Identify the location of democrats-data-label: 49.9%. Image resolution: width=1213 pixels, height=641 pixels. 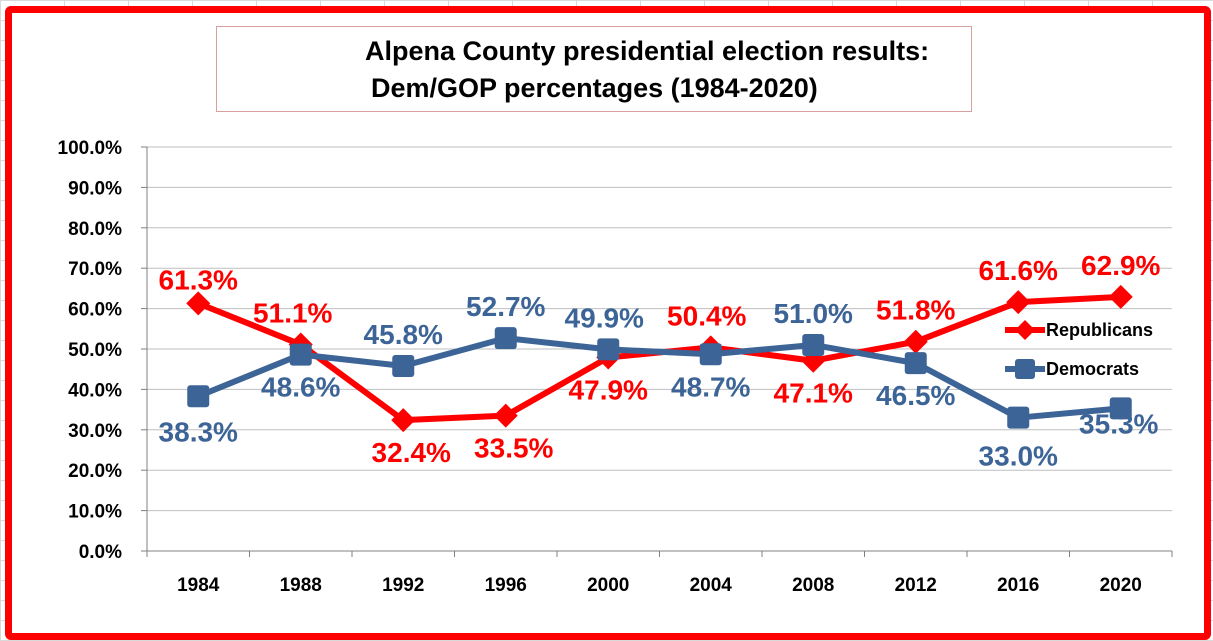
(604, 317).